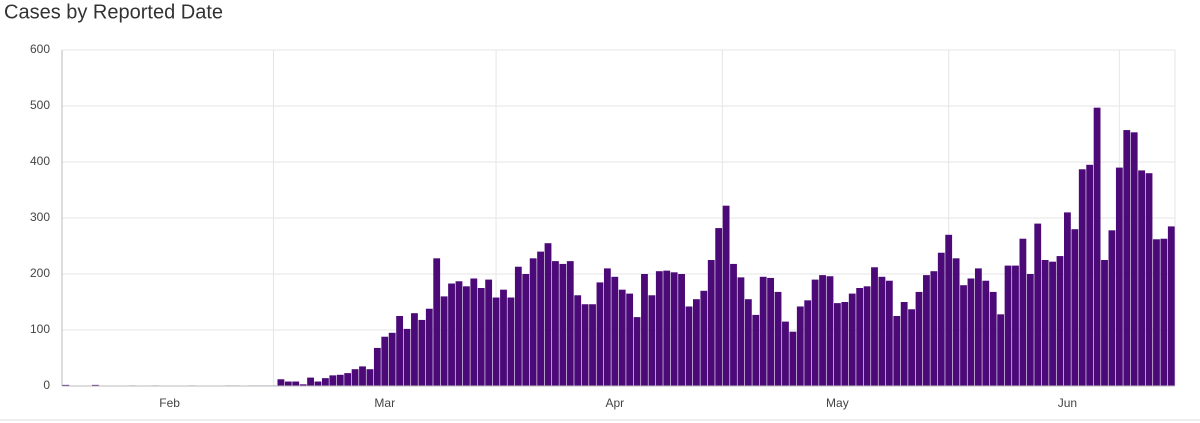 The image size is (1200, 423). I want to click on chart-title: Cases by Reported Date, so click(113, 12).